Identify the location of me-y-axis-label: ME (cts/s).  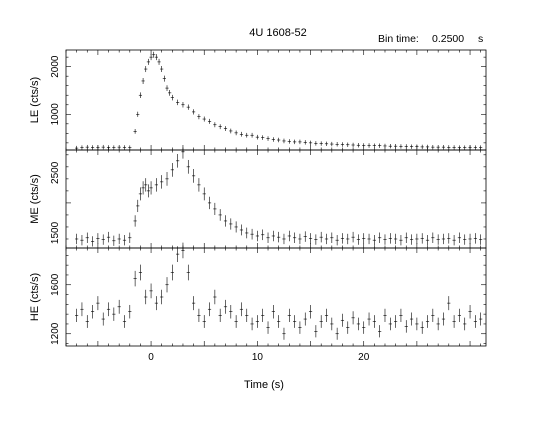
(35, 199).